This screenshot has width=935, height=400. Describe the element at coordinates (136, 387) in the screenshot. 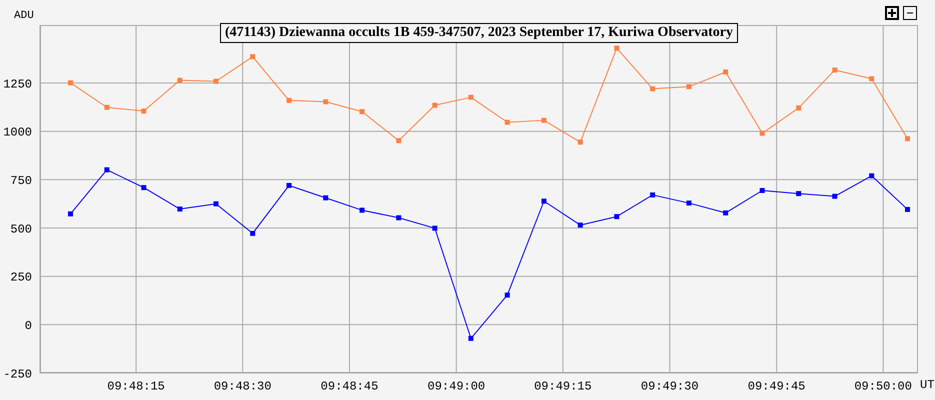

I see `x-tick-label: 09:48:15` at that location.